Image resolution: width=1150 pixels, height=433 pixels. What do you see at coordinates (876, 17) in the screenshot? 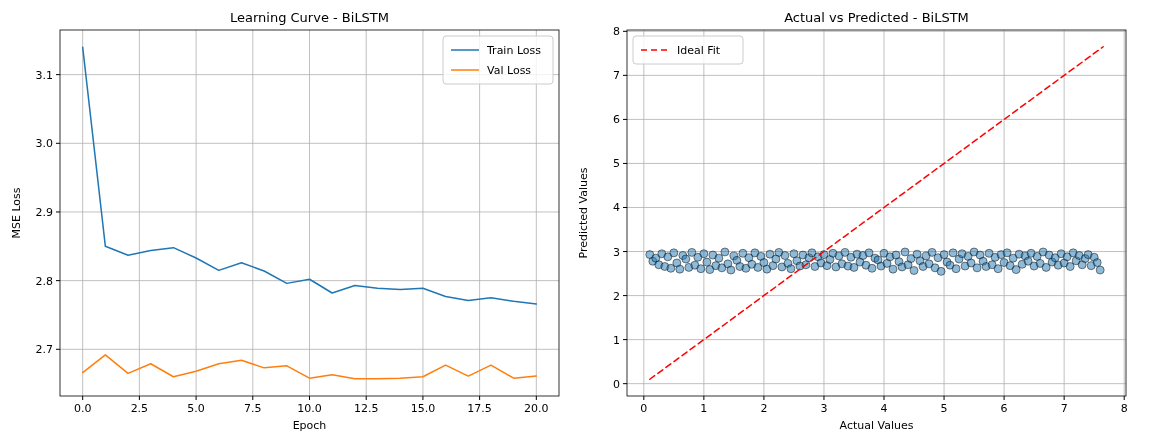
I see `chart-title: Actual vs Predicted - BiLSTM` at bounding box center [876, 17].